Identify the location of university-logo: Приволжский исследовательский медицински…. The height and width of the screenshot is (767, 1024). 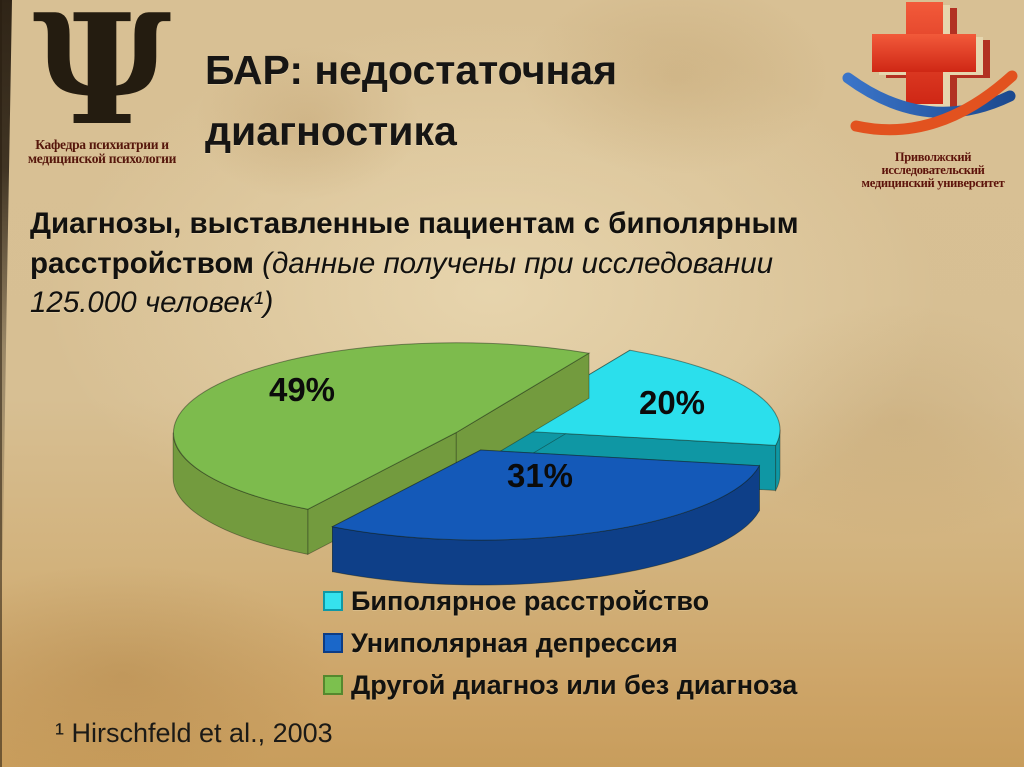
(933, 96).